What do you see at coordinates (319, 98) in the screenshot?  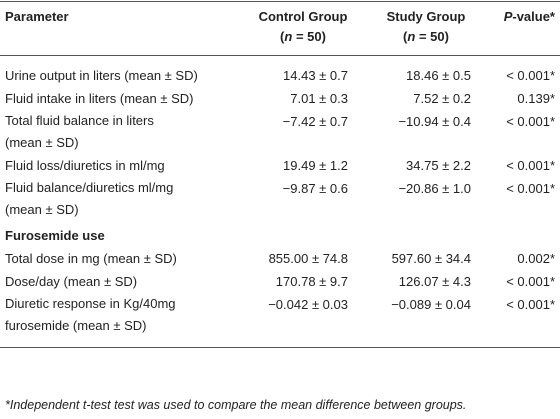 I see `value-cell: 7.01 ± 0.3` at bounding box center [319, 98].